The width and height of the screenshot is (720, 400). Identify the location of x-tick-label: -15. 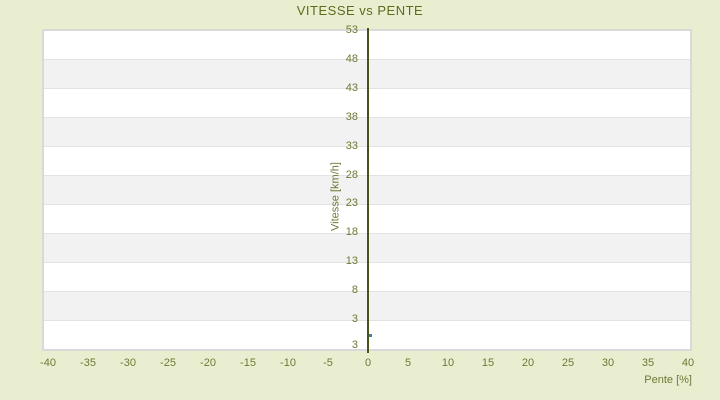
(248, 363).